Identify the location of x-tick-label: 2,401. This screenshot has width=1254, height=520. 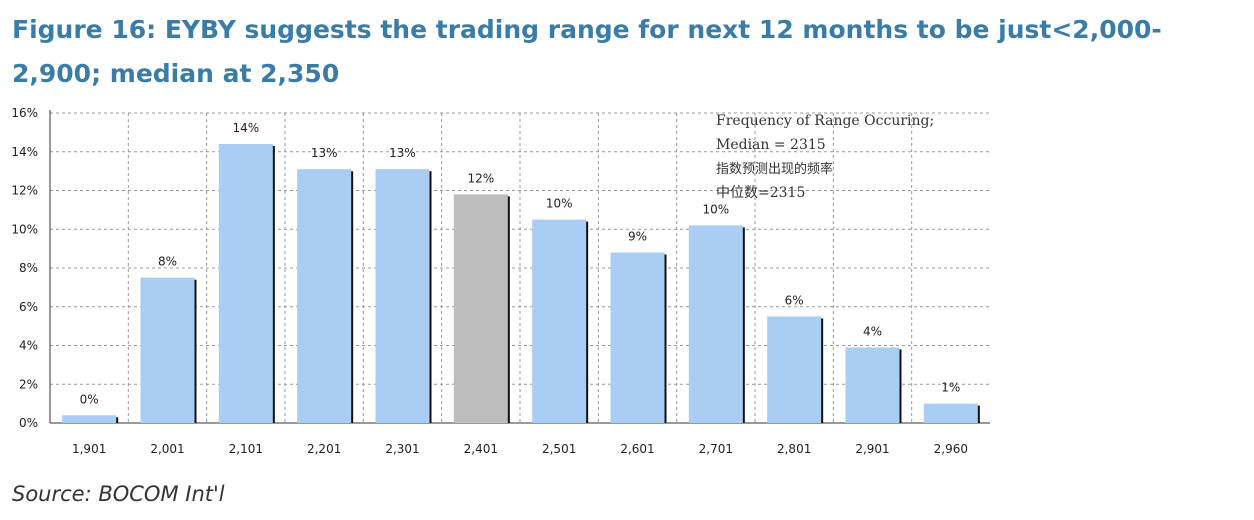
(481, 449).